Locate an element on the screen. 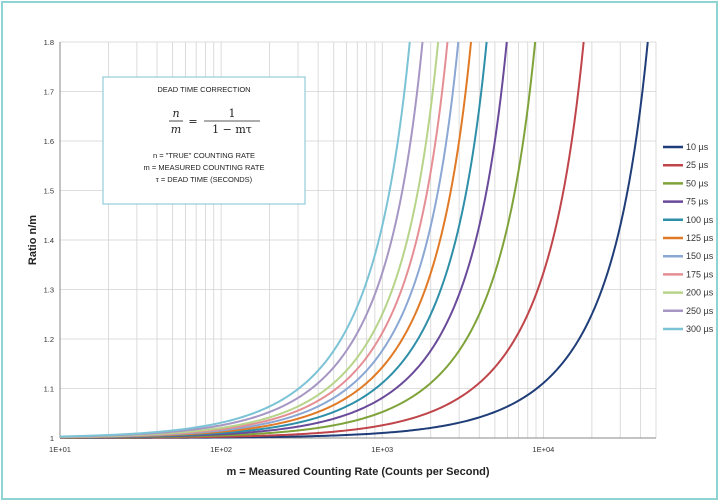 This screenshot has width=721, height=503. legend-label: 125 µs is located at coordinates (700, 238).